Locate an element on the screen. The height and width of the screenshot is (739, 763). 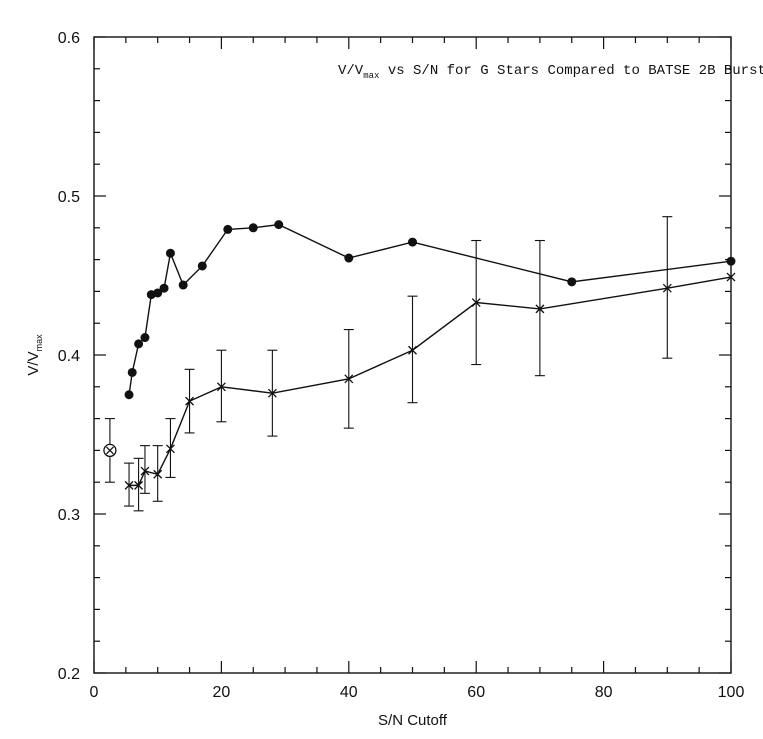
error-bar is located at coordinates (144, 469).